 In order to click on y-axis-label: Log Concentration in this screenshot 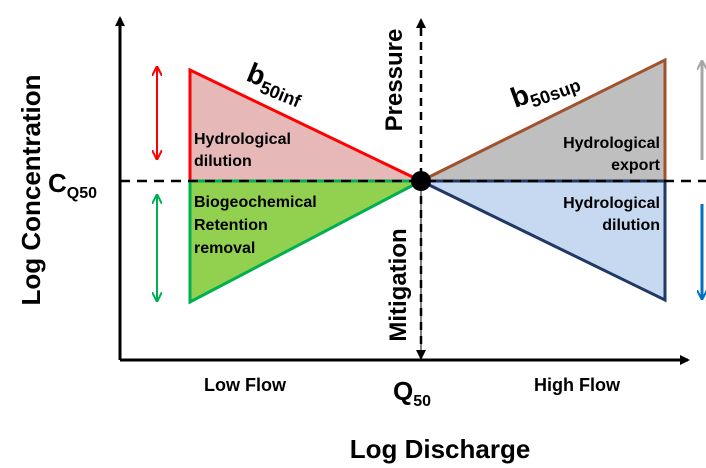, I will do `click(31, 189)`.